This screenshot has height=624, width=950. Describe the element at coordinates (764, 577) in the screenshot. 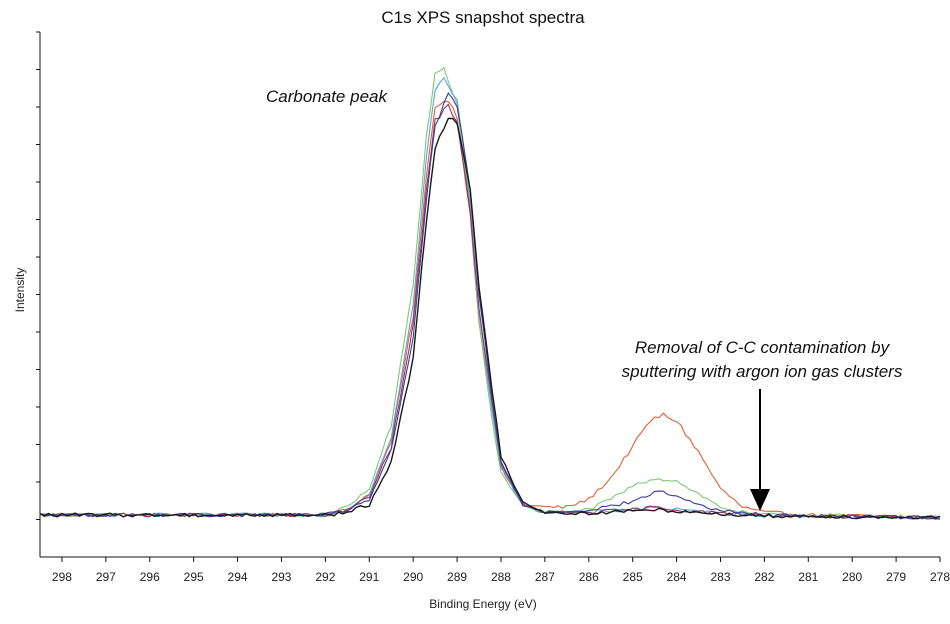

I see `x-tick-label-282: 282` at that location.